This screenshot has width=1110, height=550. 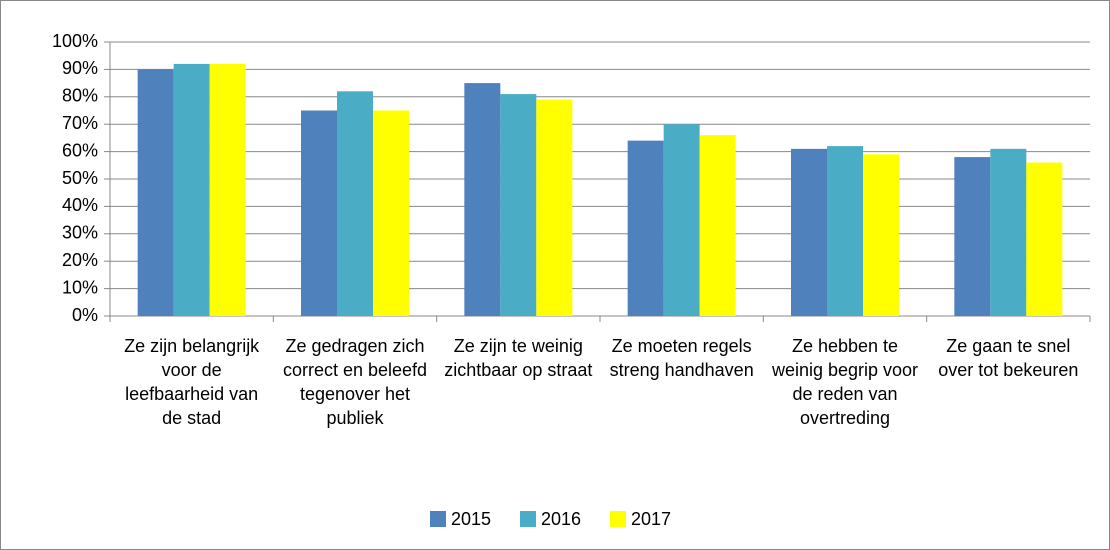 What do you see at coordinates (1008, 358) in the screenshot?
I see `x-tick-label: Ze gaan te snel over tot bekeuren` at bounding box center [1008, 358].